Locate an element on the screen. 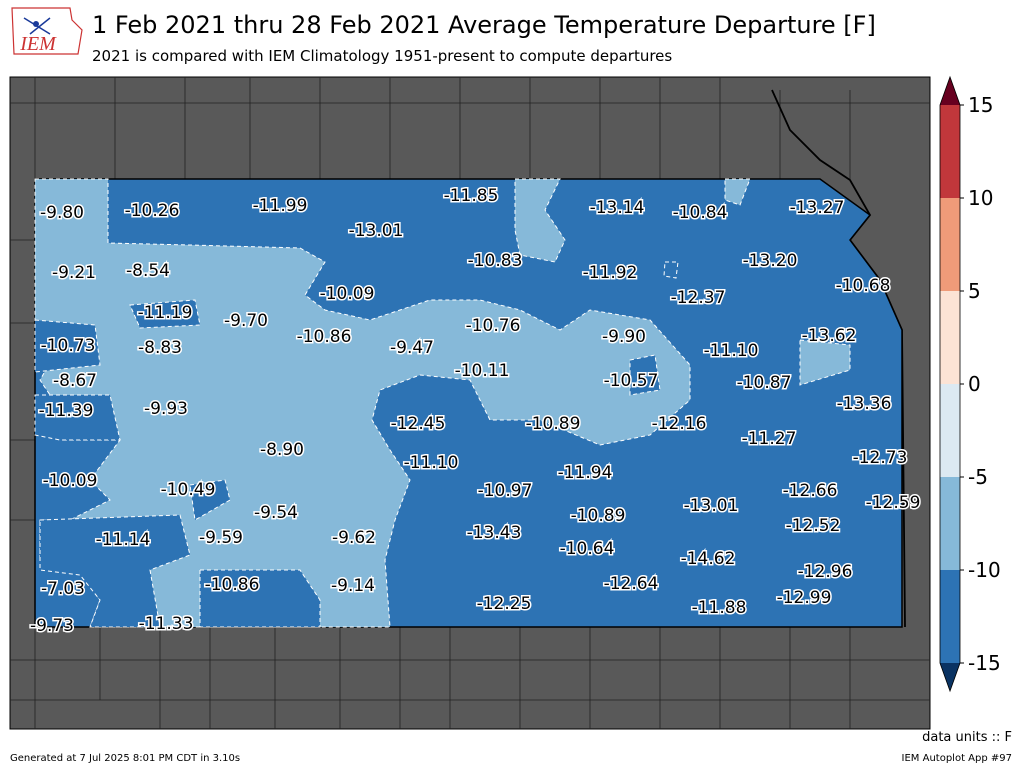  station-value: -8.90 is located at coordinates (282, 450).